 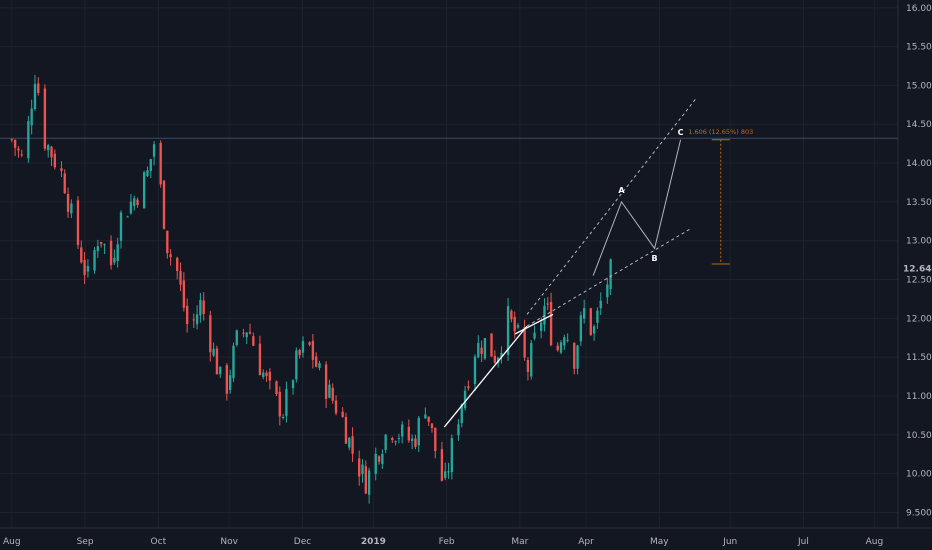 I want to click on channel-upper-line, so click(x=612, y=205).